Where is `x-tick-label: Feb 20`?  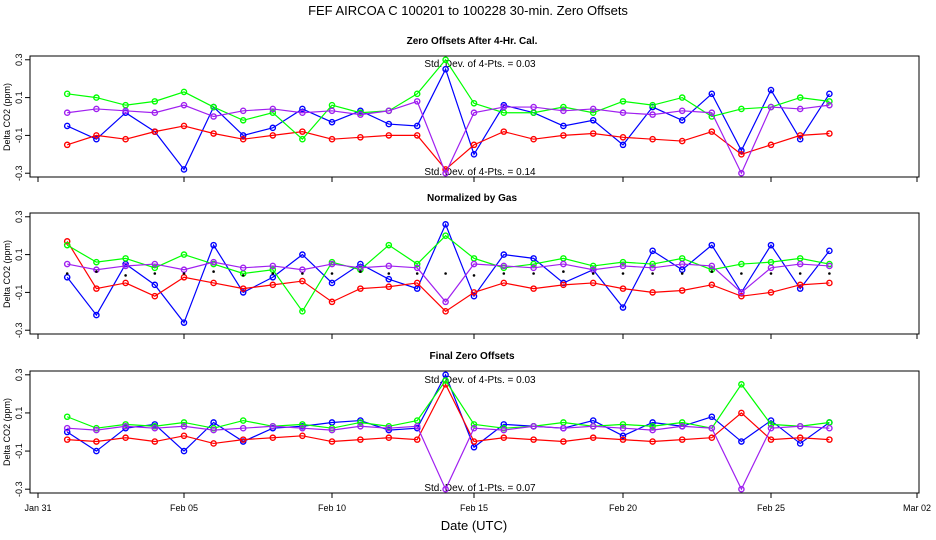 x-tick-label: Feb 20 is located at coordinates (623, 508).